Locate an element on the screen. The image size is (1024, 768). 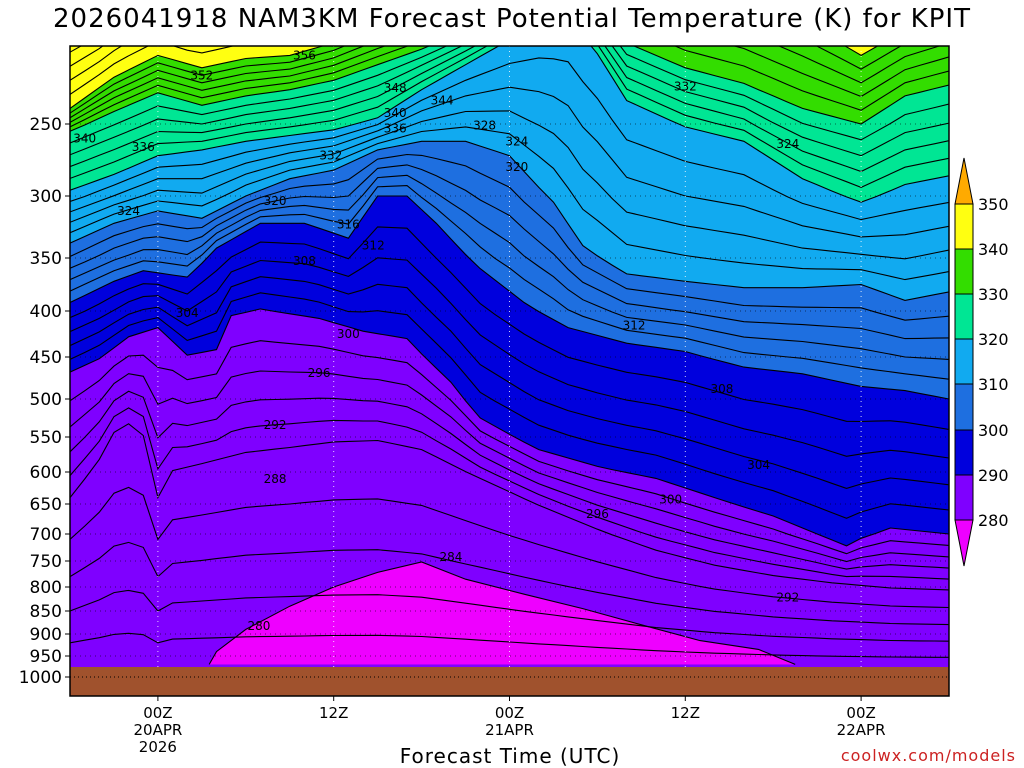
y-tick-label: 500 is located at coordinates (46, 400).